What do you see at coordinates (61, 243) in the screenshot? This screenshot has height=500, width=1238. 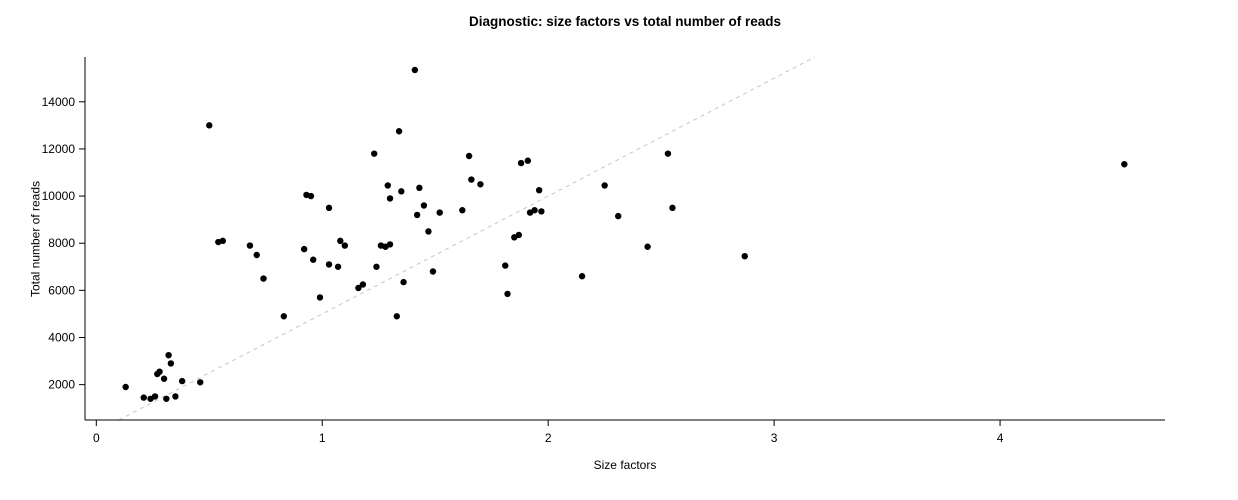 I see `y-tick-label: 8000` at bounding box center [61, 243].